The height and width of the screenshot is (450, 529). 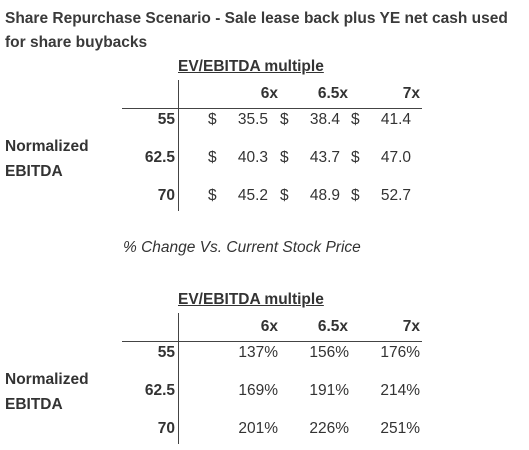 I want to click on table1-side-label-line1: Normalized, so click(x=47, y=146).